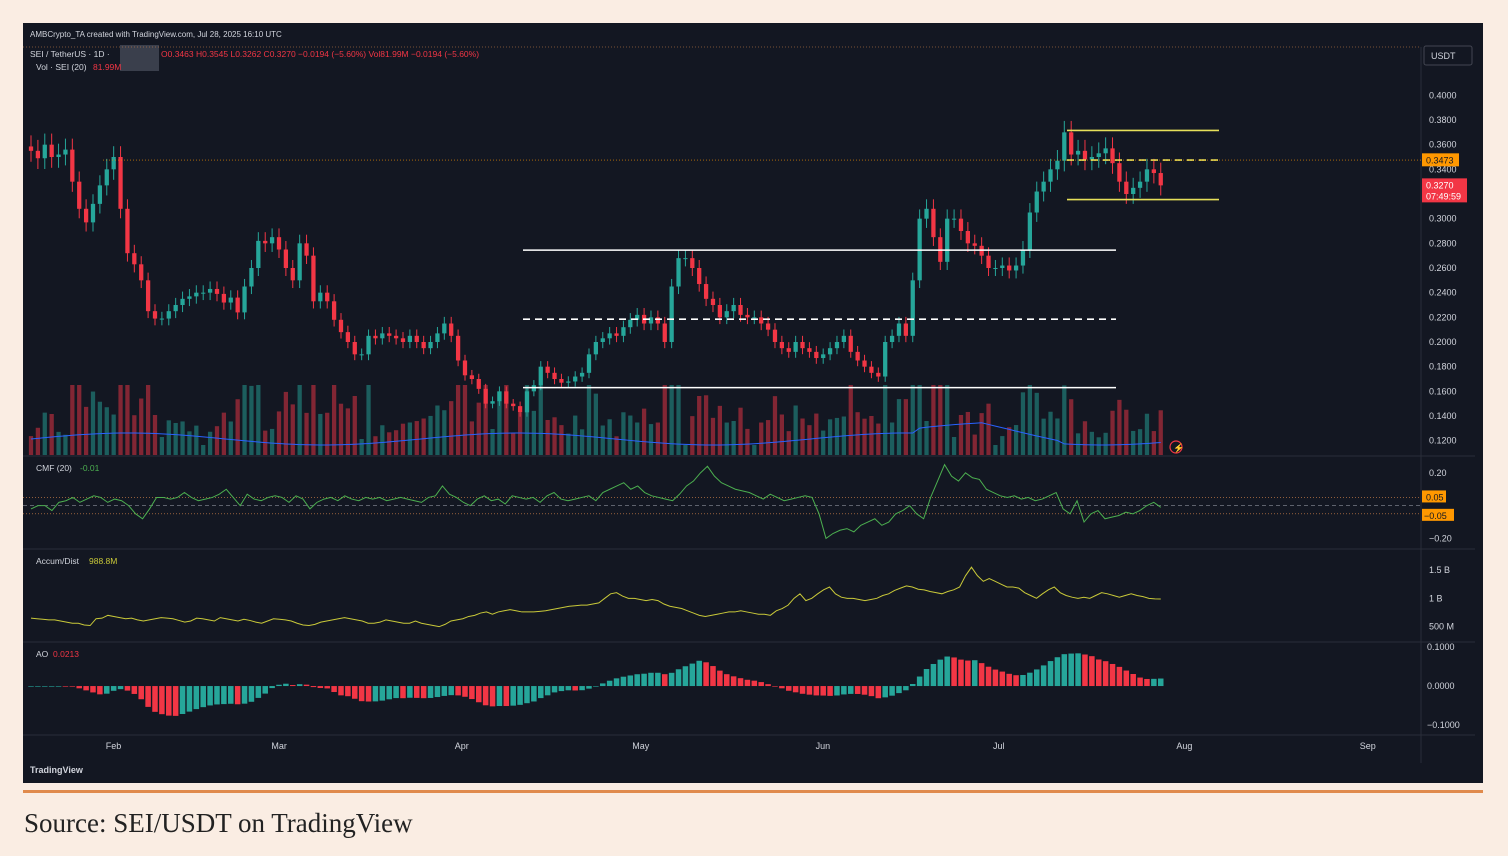  I want to click on last-price-tag, so click(1444, 190).